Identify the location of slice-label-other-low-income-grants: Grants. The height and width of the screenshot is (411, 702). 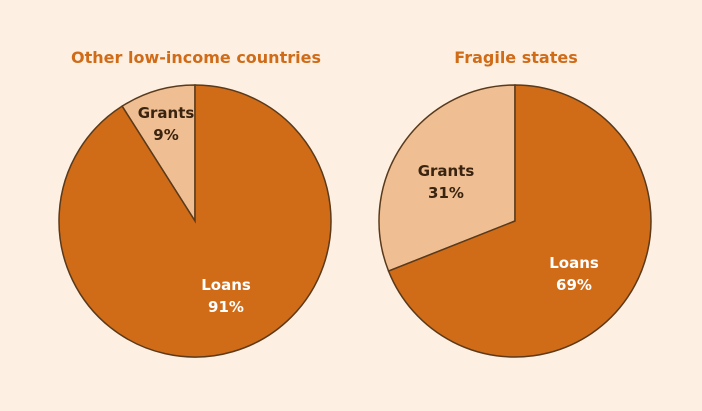
(166, 113).